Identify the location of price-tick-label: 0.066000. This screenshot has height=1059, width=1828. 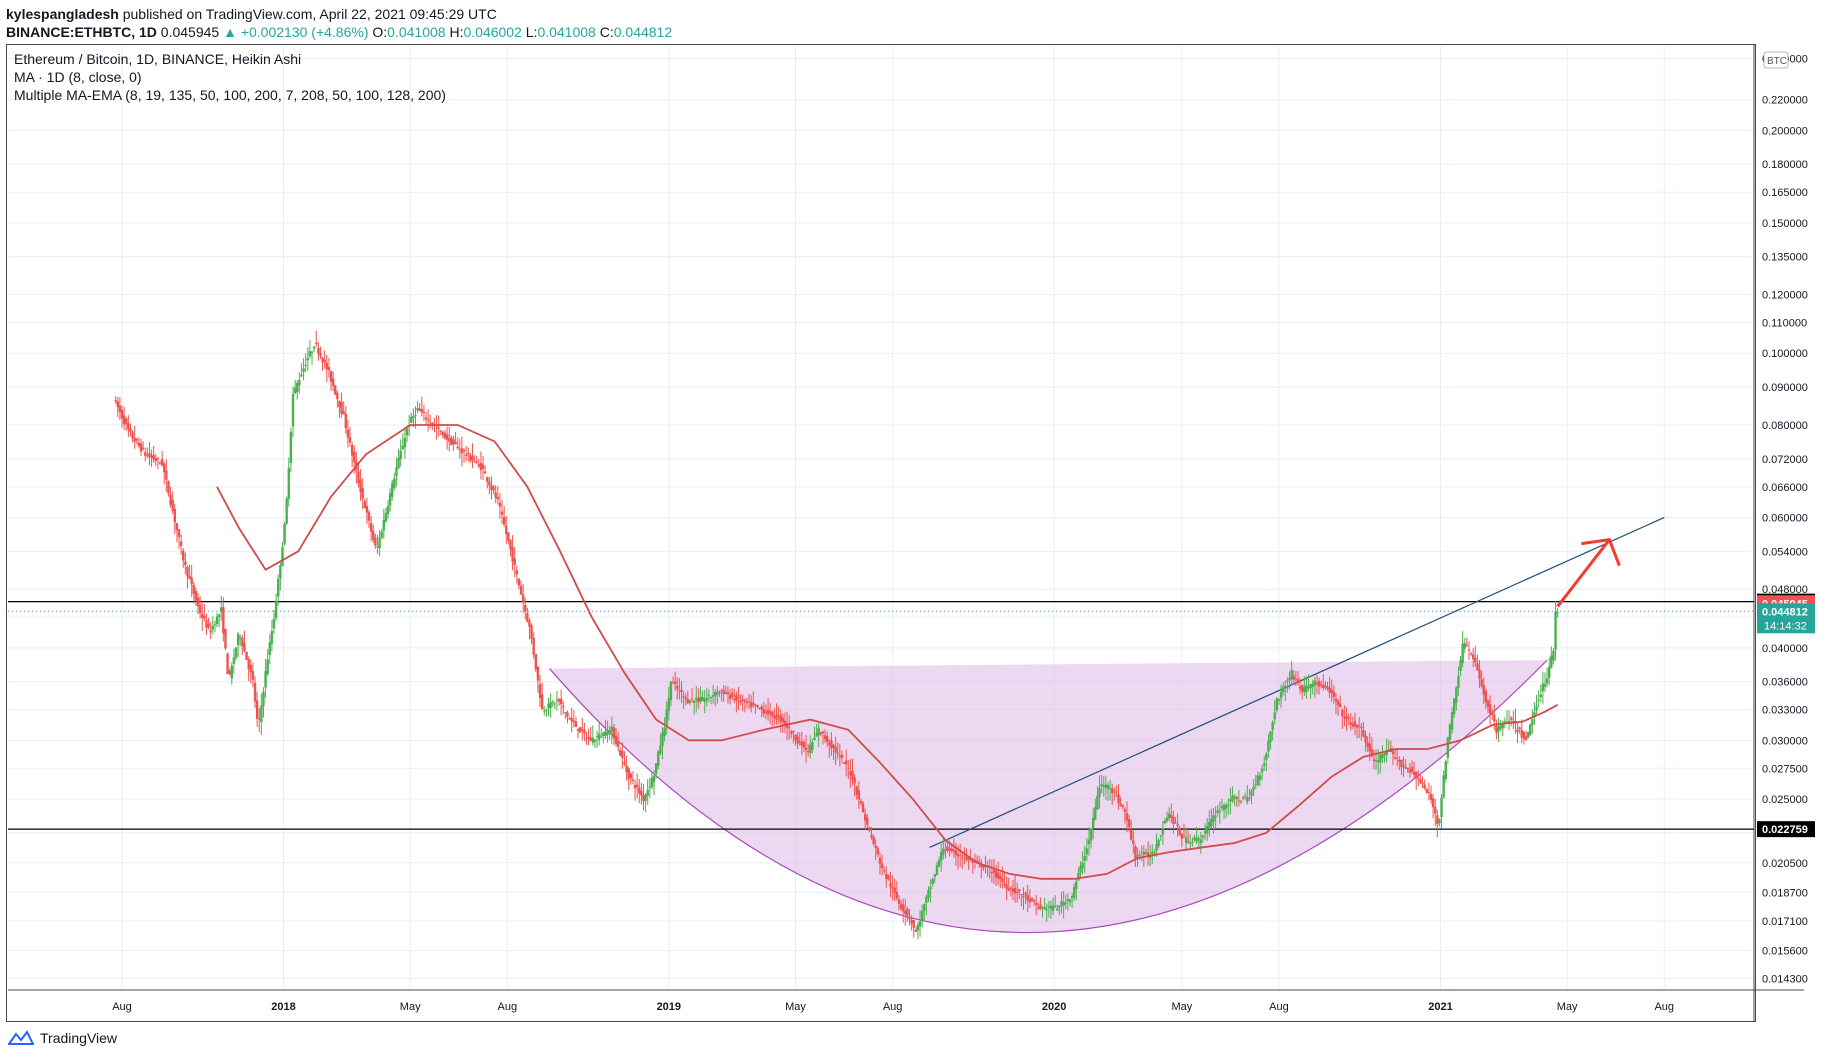
(1785, 488).